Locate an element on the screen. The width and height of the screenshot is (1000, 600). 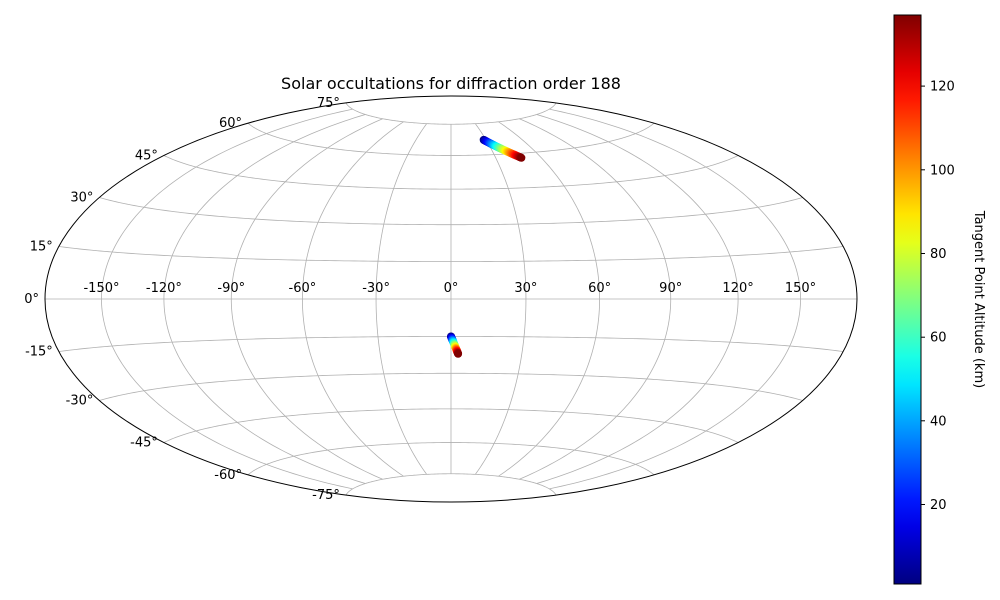
latitude-tick-label: 15° is located at coordinates (41, 247).